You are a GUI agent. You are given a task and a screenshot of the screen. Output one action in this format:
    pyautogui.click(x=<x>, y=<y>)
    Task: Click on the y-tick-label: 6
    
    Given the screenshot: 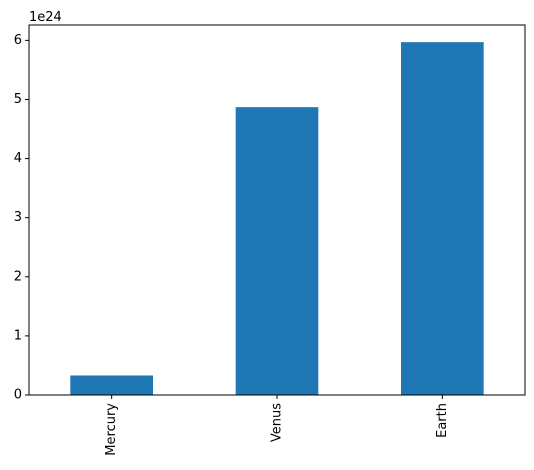 What is the action you would take?
    pyautogui.click(x=18, y=40)
    